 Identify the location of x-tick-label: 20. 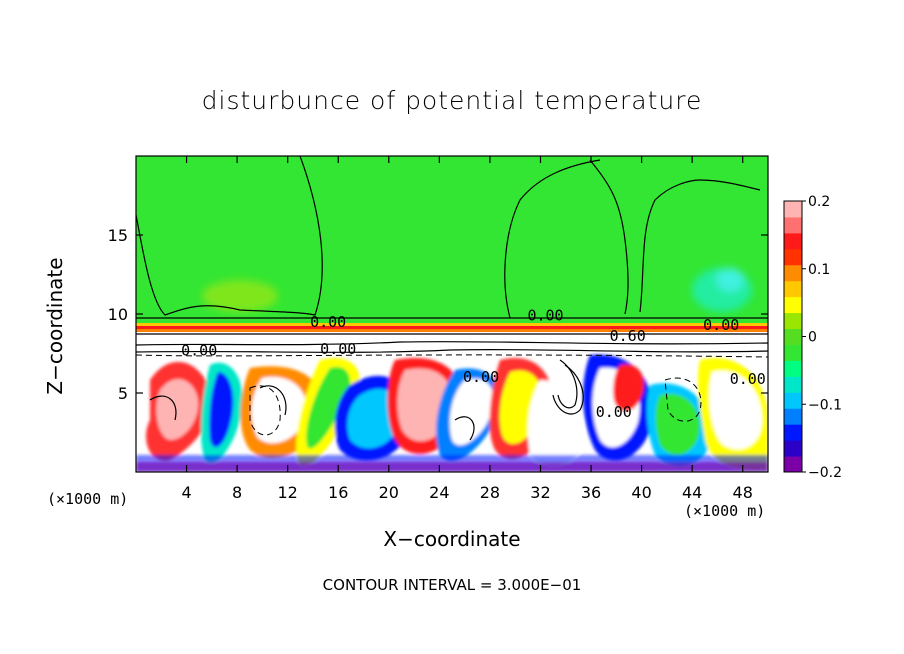
(389, 492).